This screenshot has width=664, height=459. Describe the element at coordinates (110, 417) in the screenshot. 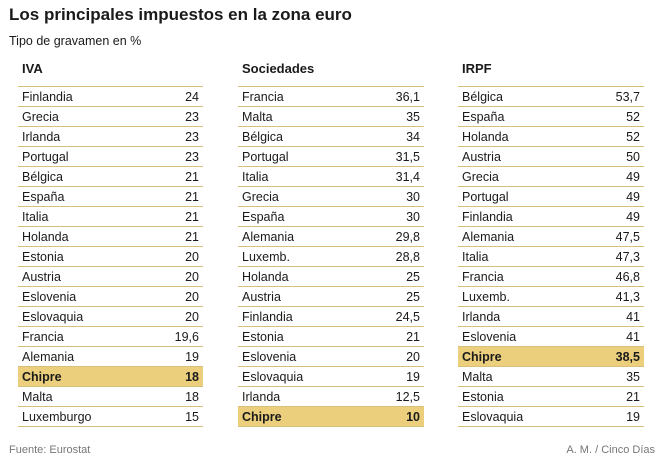

I see `table-row: Luxemburgo 15` at that location.